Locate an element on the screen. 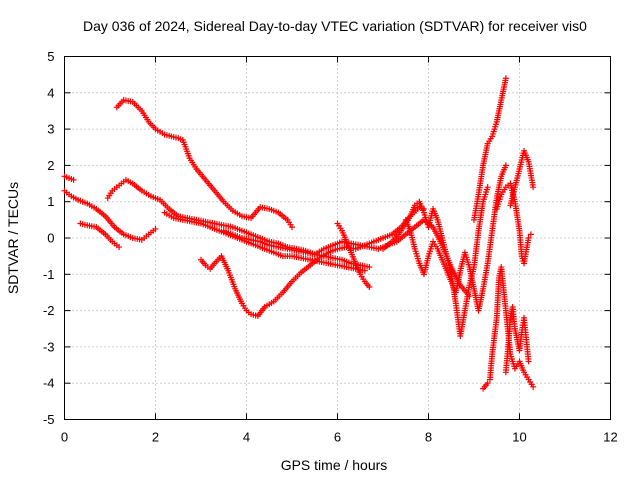 The width and height of the screenshot is (640, 480). x-tick-label: 2 is located at coordinates (155, 437).